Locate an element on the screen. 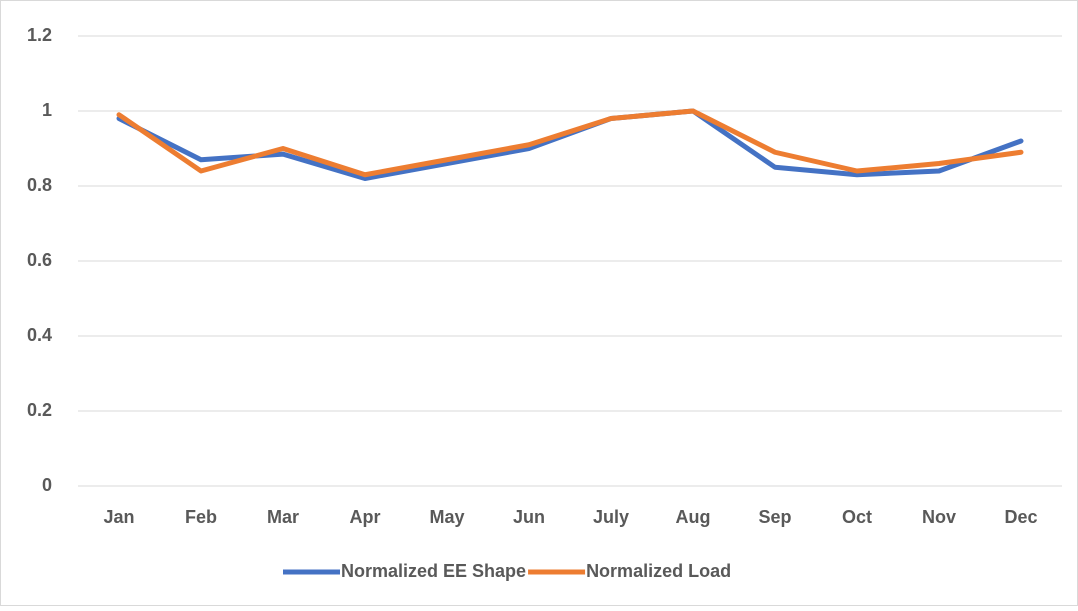 The height and width of the screenshot is (611, 1078). x-tick-label: Sep is located at coordinates (774, 517).